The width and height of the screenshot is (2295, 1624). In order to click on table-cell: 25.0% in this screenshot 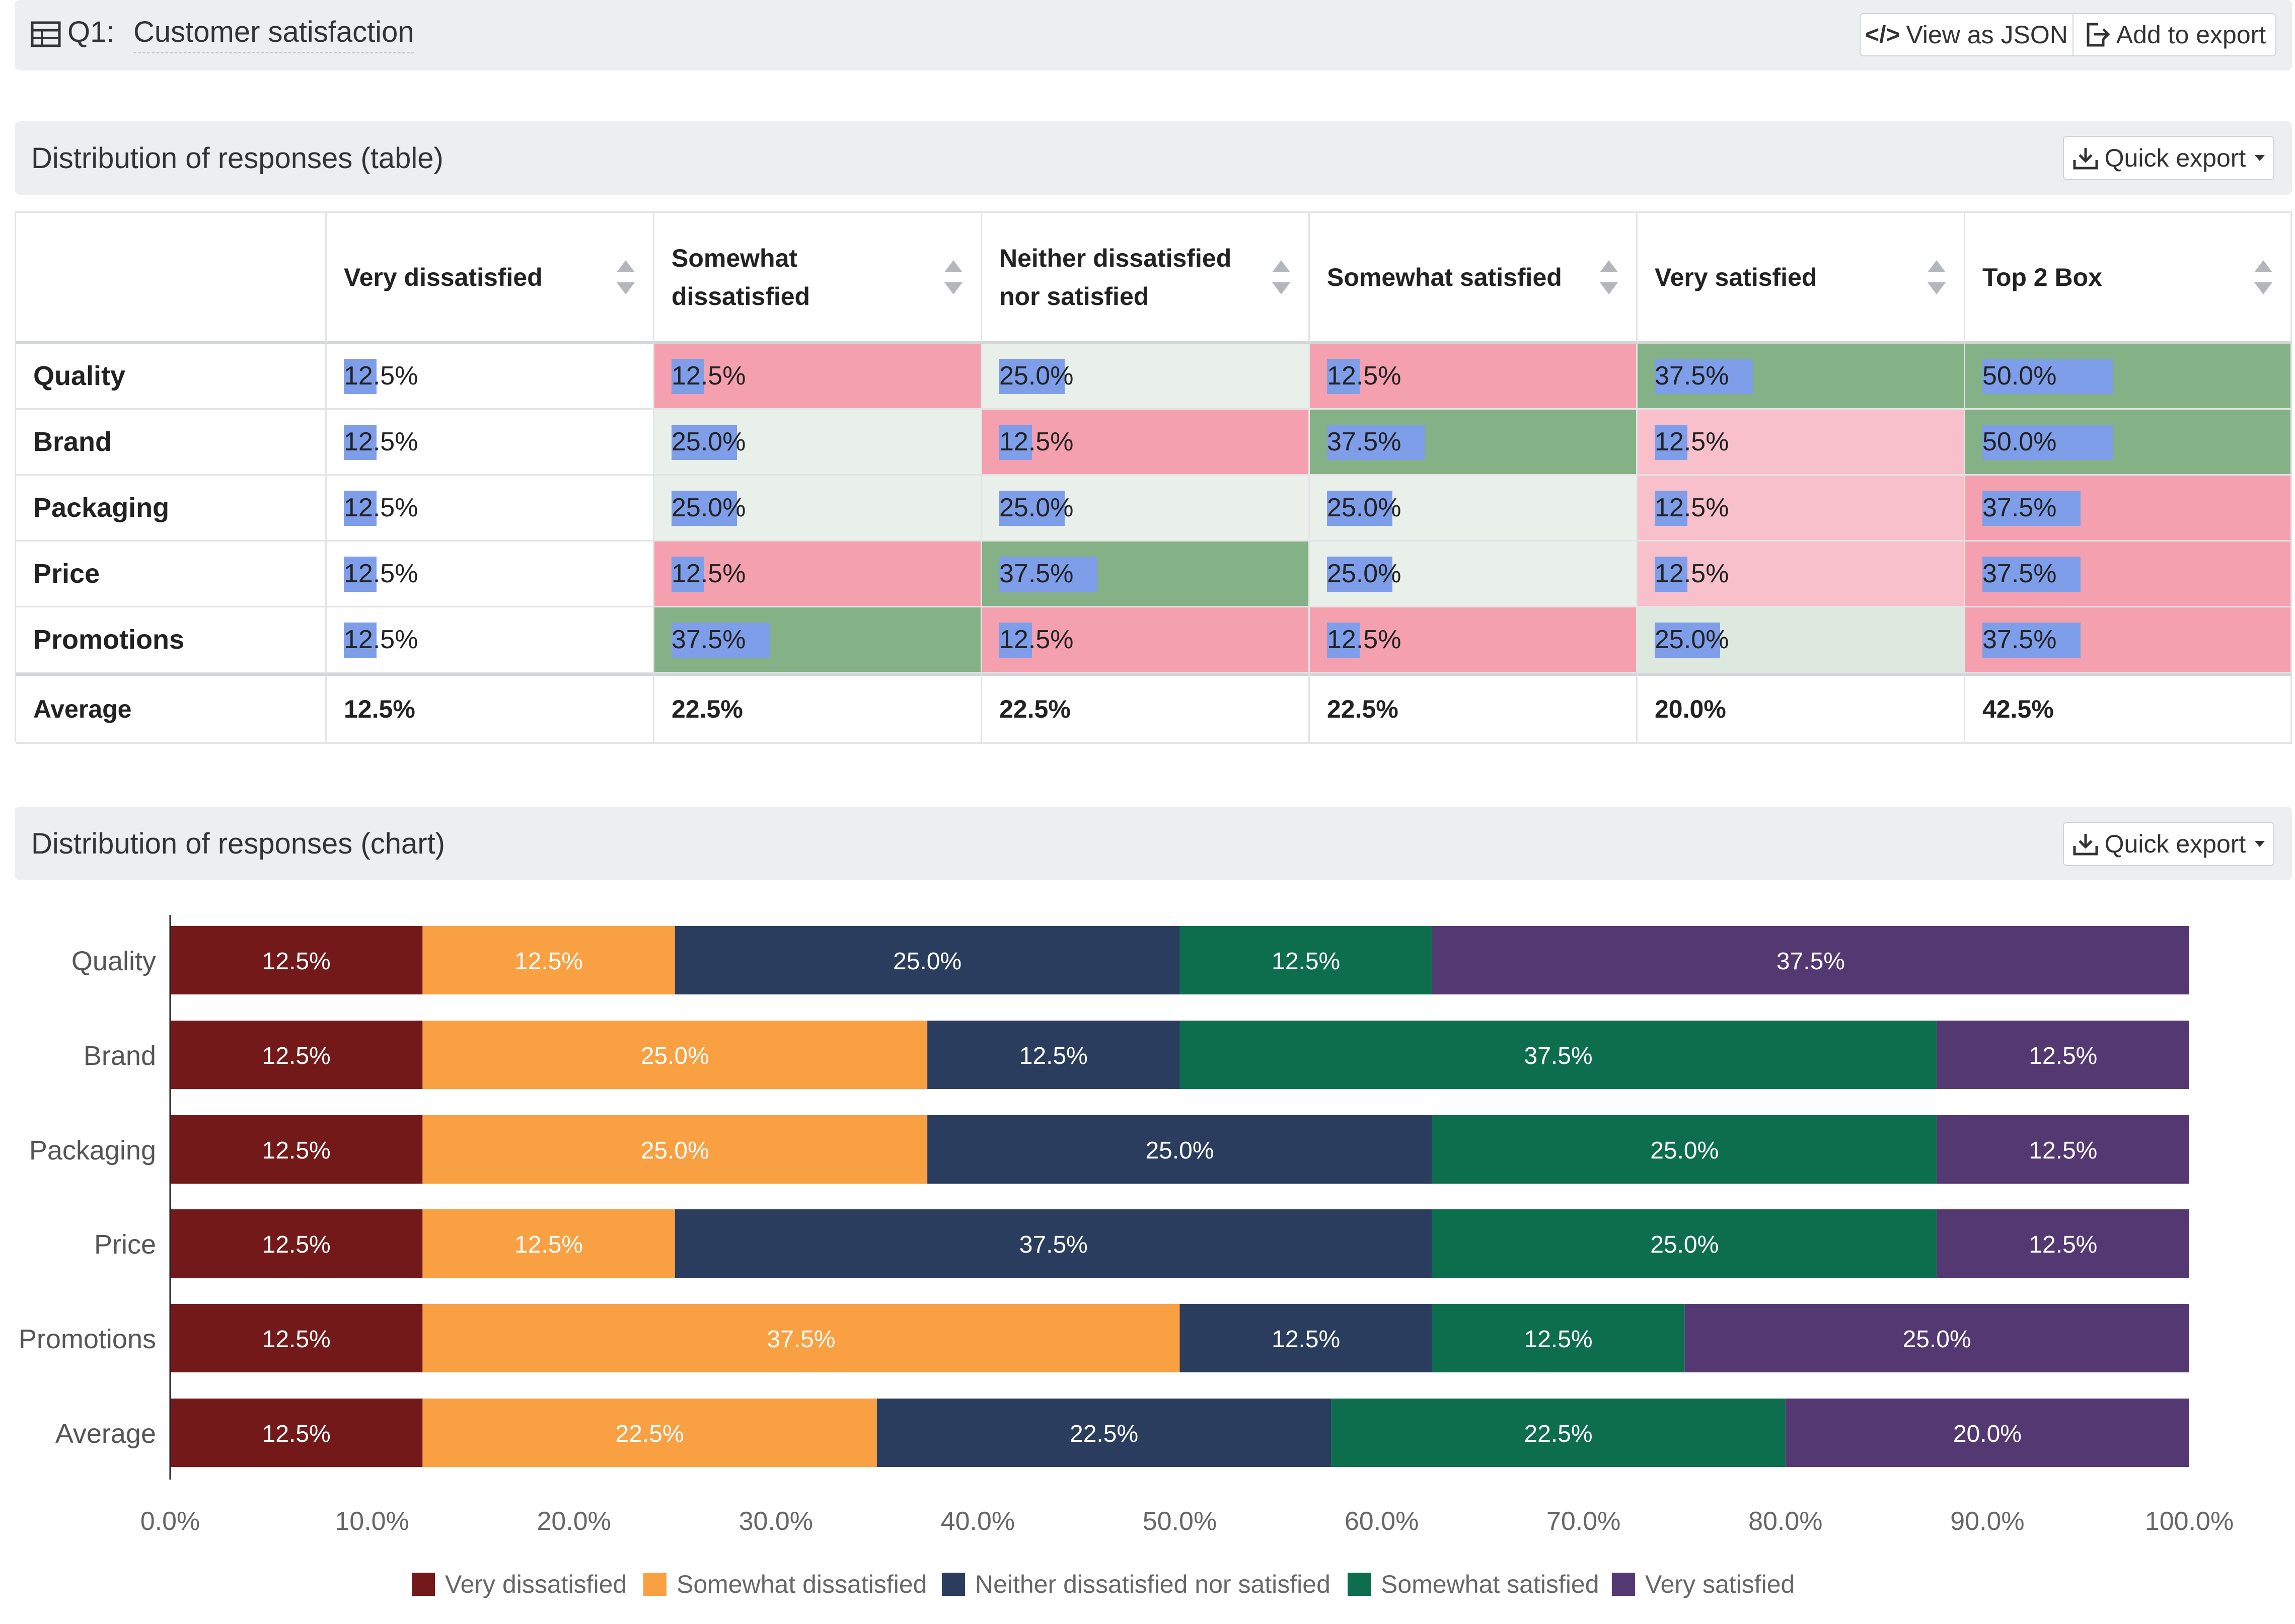, I will do `click(1146, 377)`.